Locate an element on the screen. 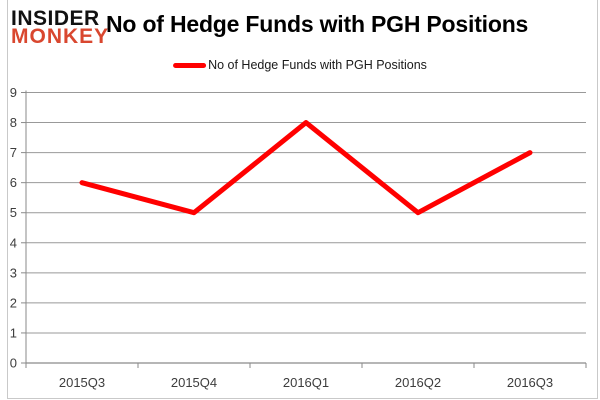 The width and height of the screenshot is (600, 400). svg-text: 9 is located at coordinates (13, 92).